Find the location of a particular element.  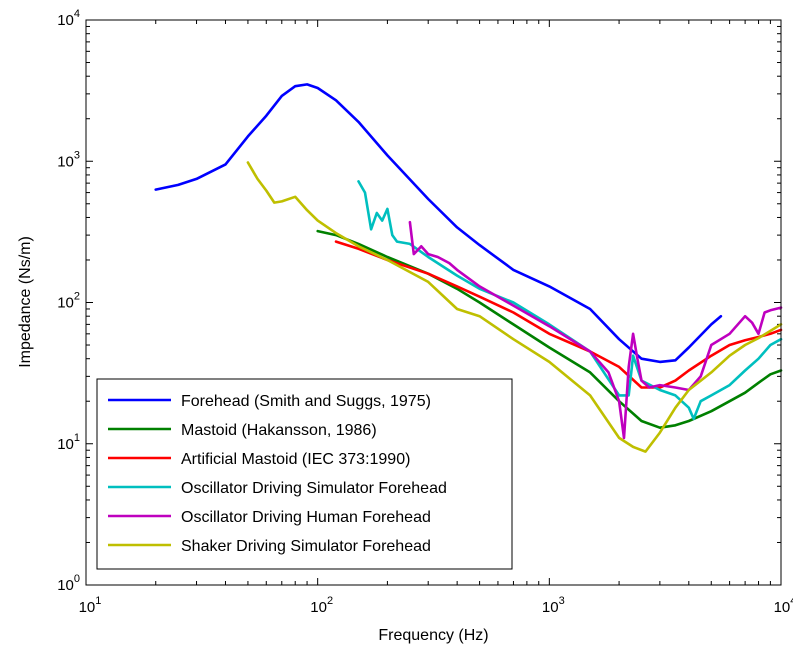

y-axis-title: Impedance (Ns/m) is located at coordinates (25, 302).